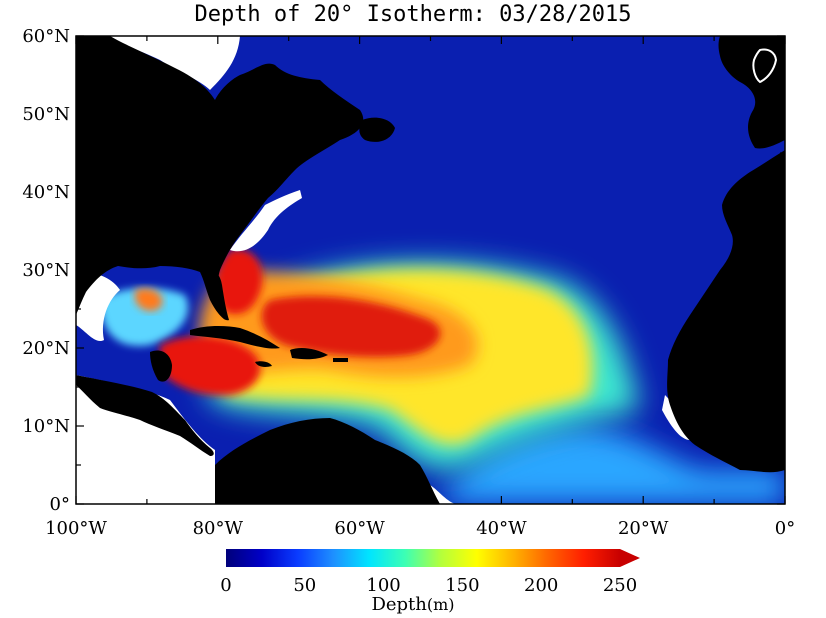 This screenshot has height=618, width=826. I want to click on colorbar: 0 50 100 150 200 250, so click(430, 572).